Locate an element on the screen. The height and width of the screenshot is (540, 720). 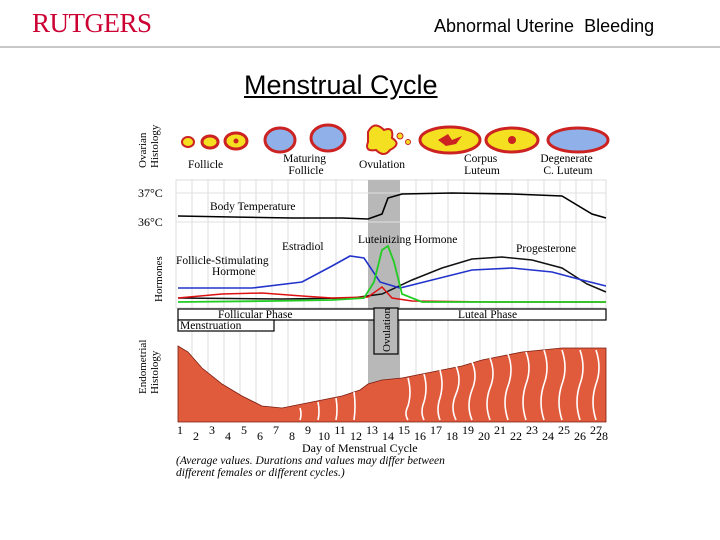
svg-text: 5 is located at coordinates (244, 430).